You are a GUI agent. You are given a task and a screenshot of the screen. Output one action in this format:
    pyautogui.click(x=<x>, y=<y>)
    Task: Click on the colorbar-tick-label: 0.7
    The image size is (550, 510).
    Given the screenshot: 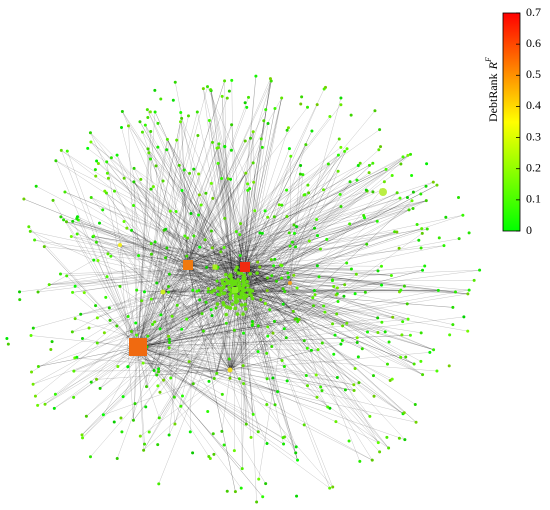 What is the action you would take?
    pyautogui.click(x=533, y=12)
    